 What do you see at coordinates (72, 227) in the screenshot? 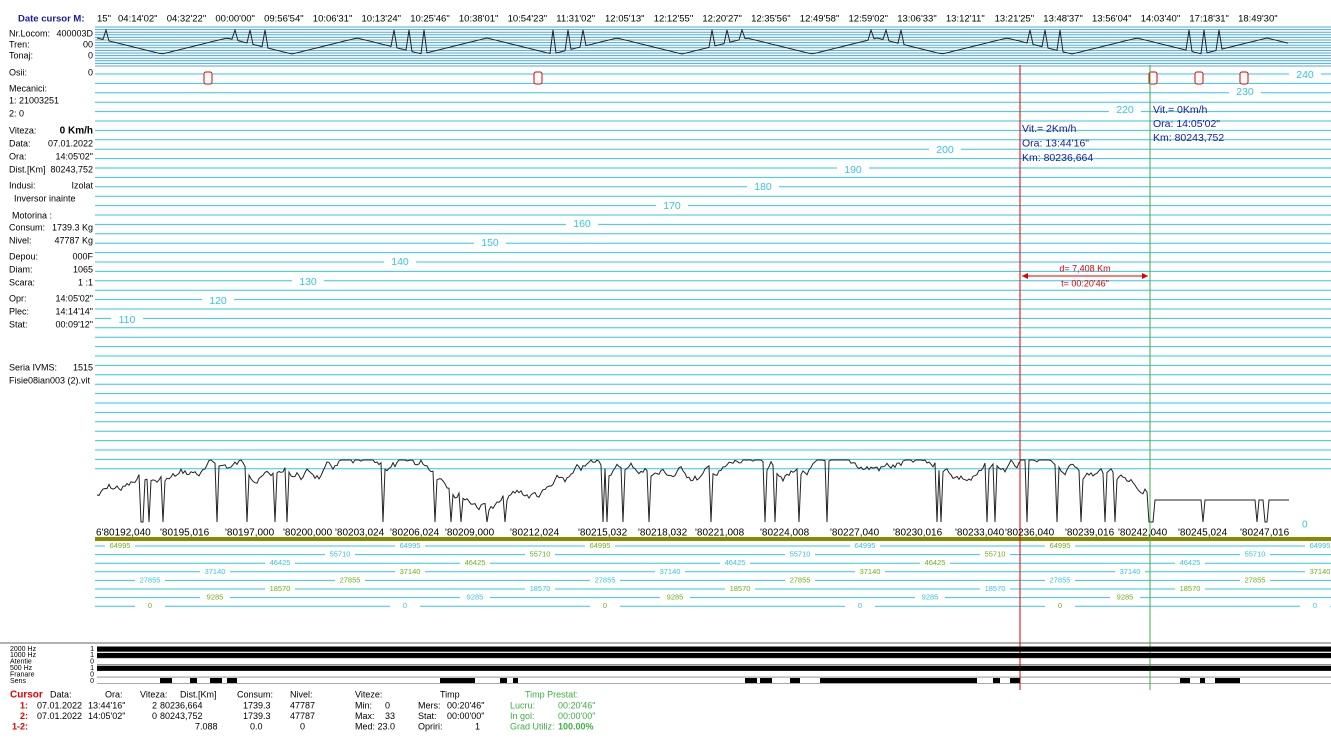
I see `field-value: 1739.3 Kg` at bounding box center [72, 227].